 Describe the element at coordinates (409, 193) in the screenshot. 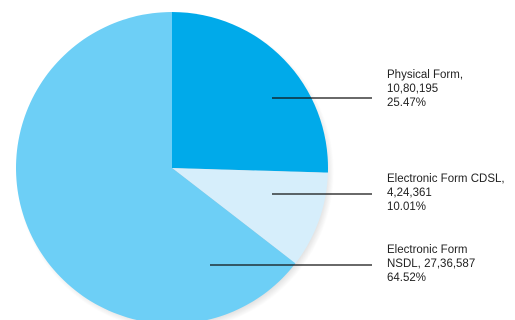

I see `slice-label-line: 4,24,361` at that location.